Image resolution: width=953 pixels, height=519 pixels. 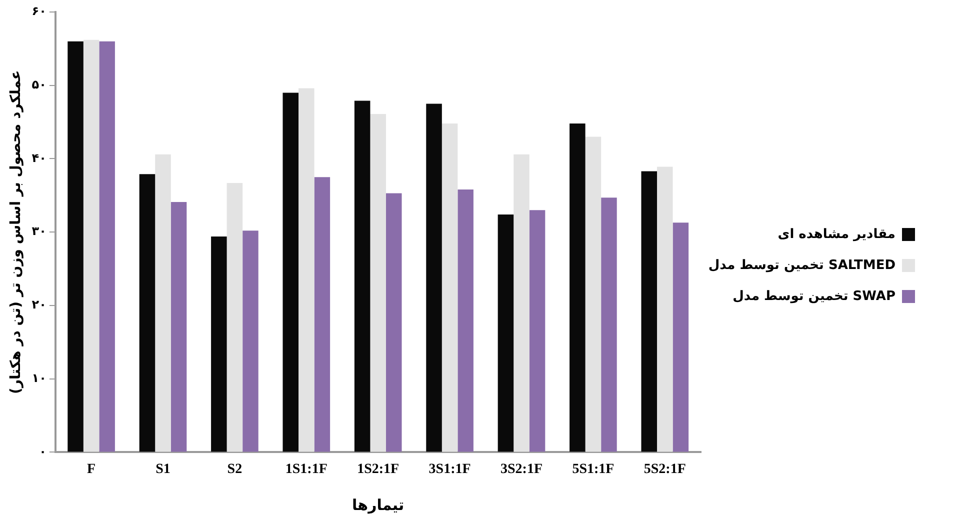 What do you see at coordinates (665, 470) in the screenshot?
I see `x-tick-label: 5S2:1F` at bounding box center [665, 470].